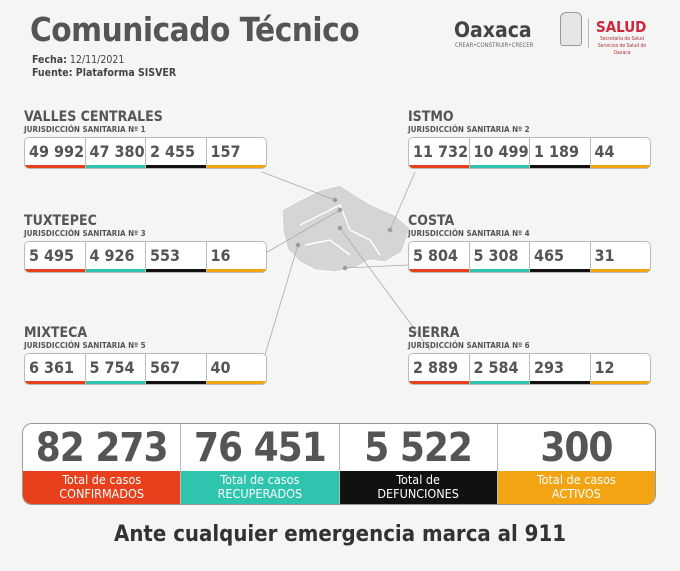 The height and width of the screenshot is (571, 680). What do you see at coordinates (52, 73) in the screenshot?
I see `source-label: Fuente:` at bounding box center [52, 73].